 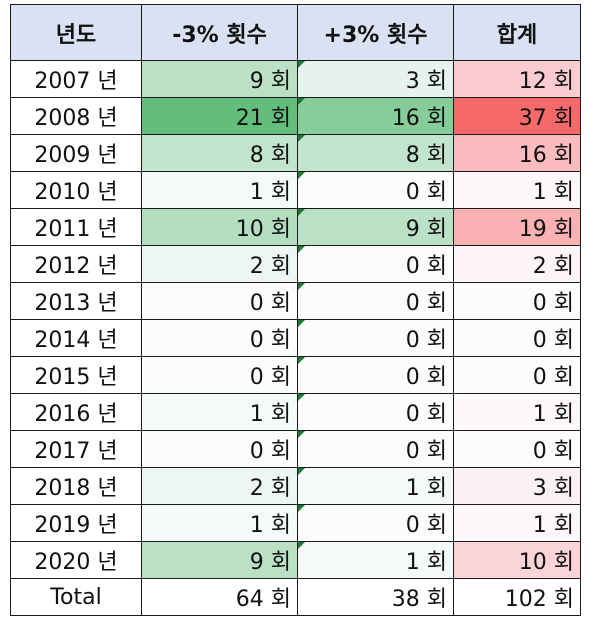 I want to click on total-plus-cell: 38 회, so click(x=375, y=597).